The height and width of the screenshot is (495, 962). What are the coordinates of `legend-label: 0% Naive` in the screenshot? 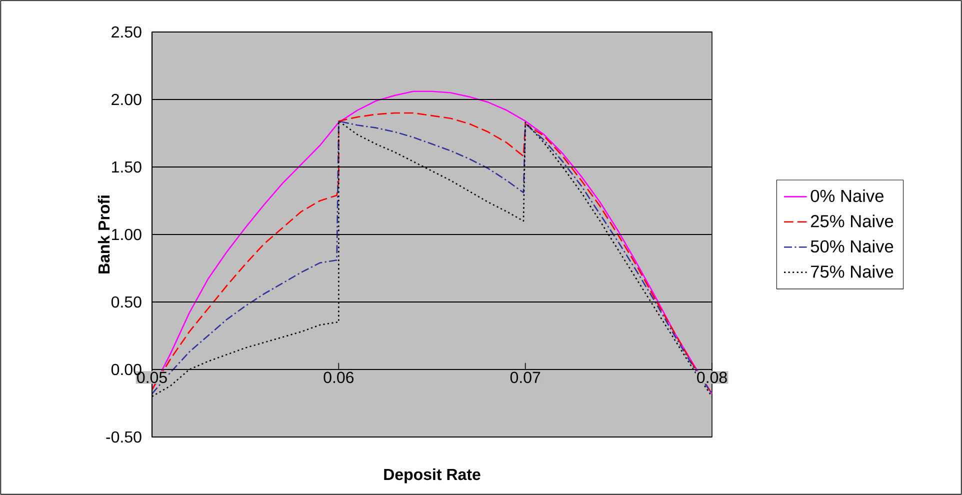 It's located at (847, 195).